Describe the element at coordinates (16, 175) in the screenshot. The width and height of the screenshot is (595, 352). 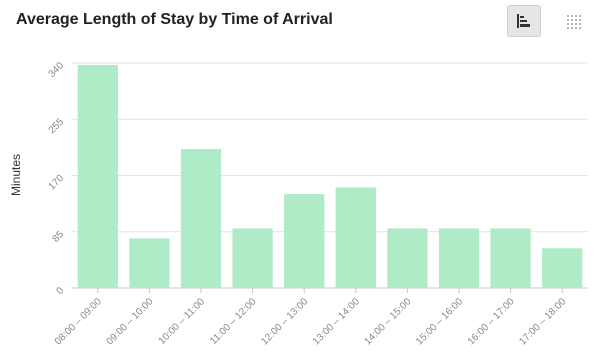
I see `y-axis-title: Minutes` at that location.